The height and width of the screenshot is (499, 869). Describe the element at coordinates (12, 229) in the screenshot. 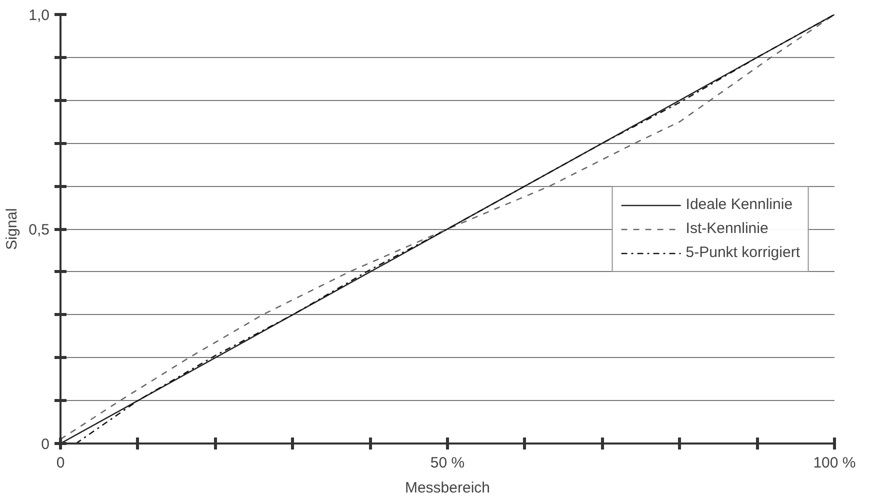

I see `y-axis-title: Signal` at that location.